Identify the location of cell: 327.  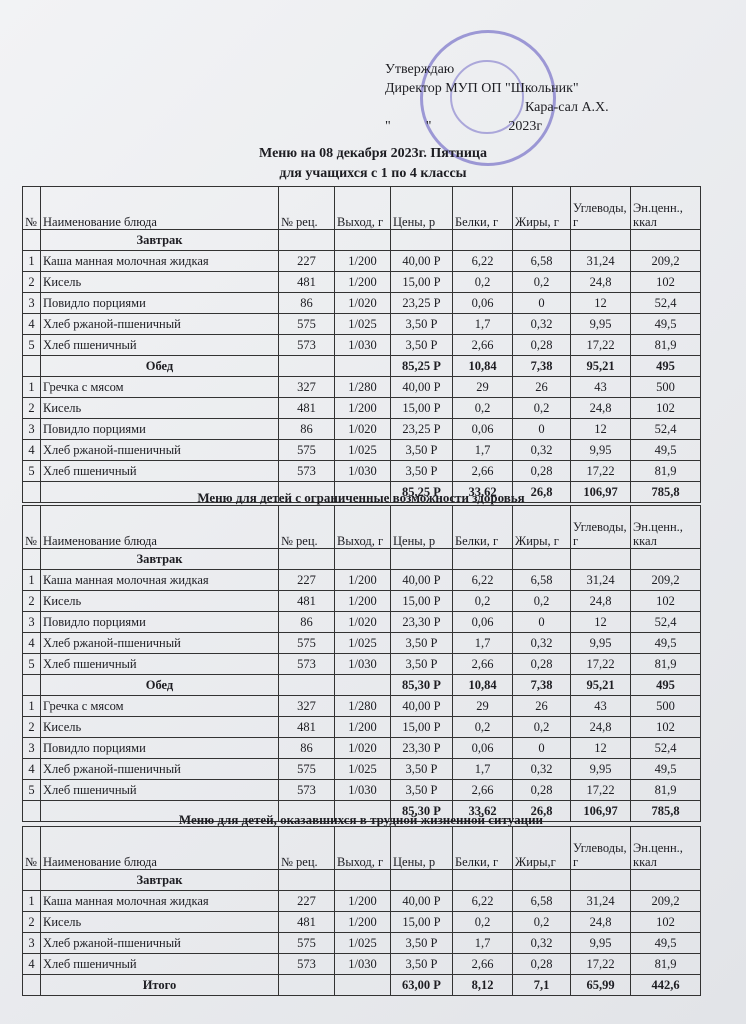
(306, 706).